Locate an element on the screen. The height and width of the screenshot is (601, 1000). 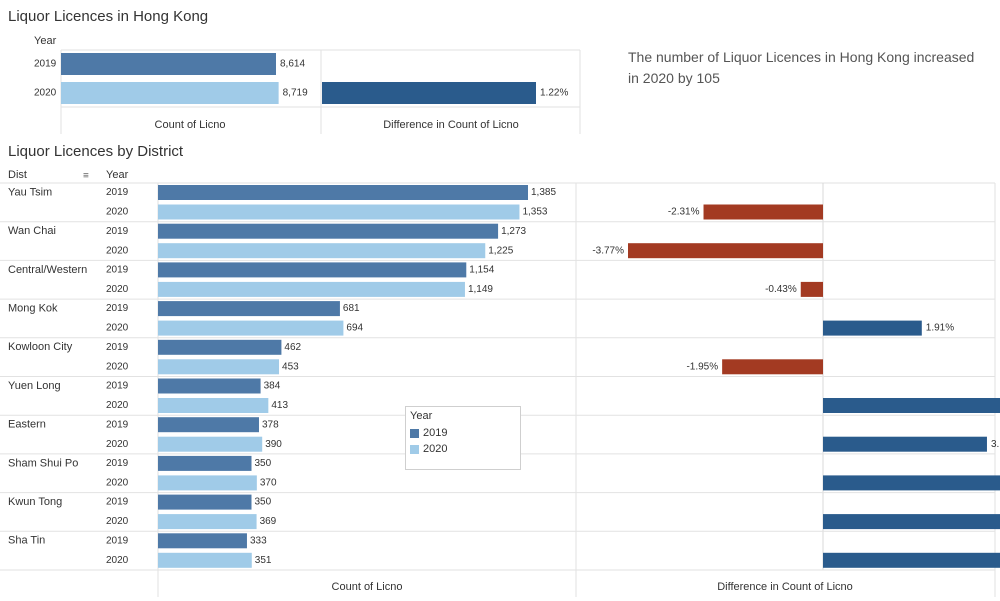
district-year-2020-kowloon-city: 2020 is located at coordinates (117, 366).